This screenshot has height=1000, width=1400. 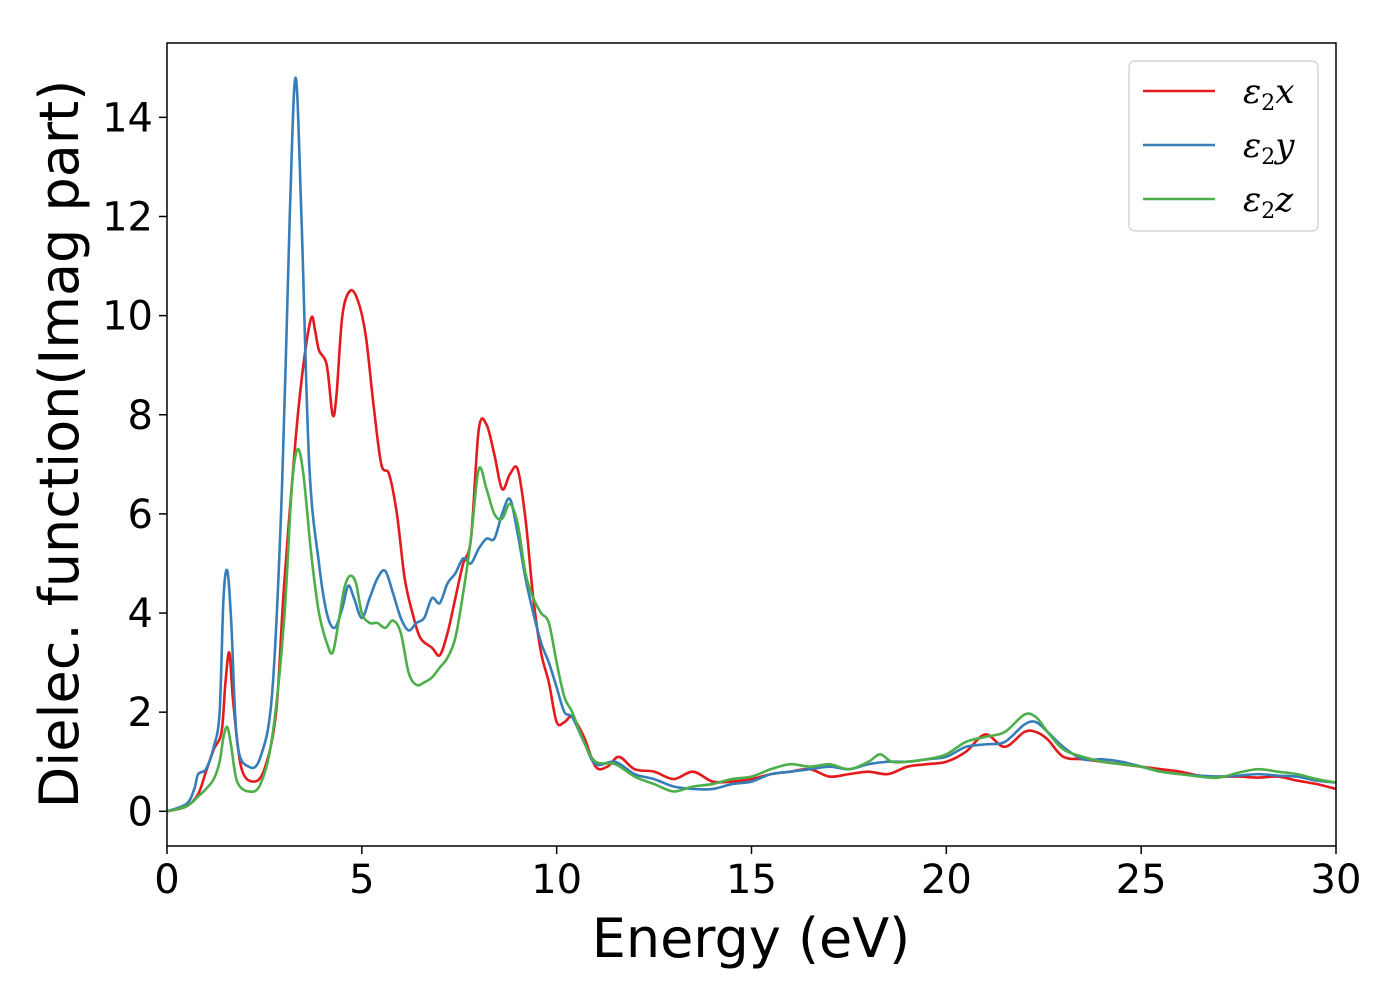 I want to click on y-tick-label: 2, so click(x=140, y=713).